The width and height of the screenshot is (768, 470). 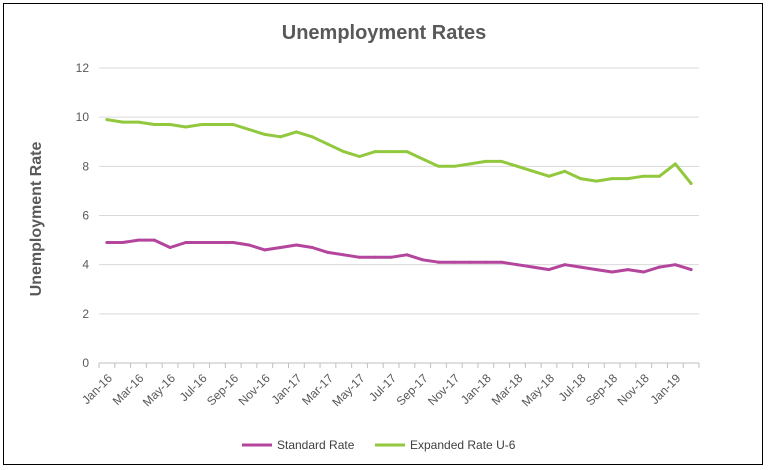 I want to click on y-axis-ticks: 0 2 4 6 8 10 12, so click(x=83, y=215).